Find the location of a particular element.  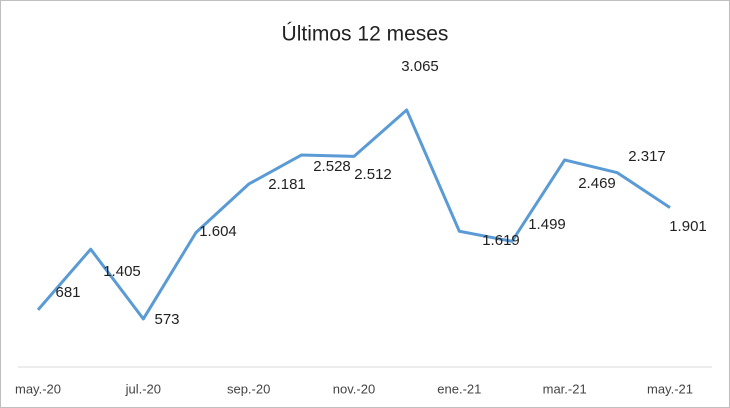

x-tick-label: may.-21 is located at coordinates (670, 388).